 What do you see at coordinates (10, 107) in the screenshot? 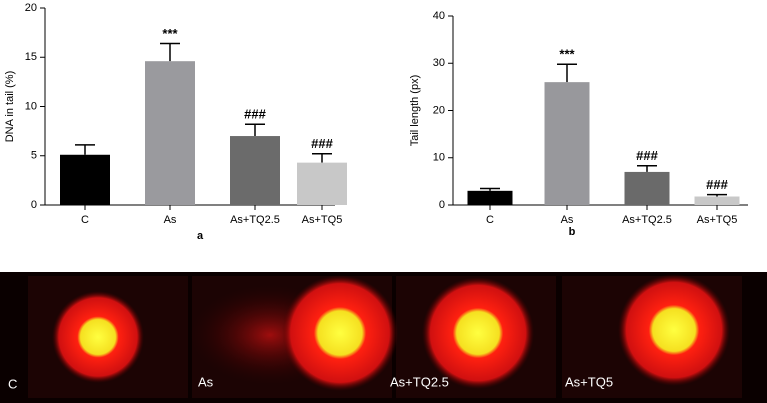
I see `y-axis-label: DNA in tail (%)` at bounding box center [10, 107].